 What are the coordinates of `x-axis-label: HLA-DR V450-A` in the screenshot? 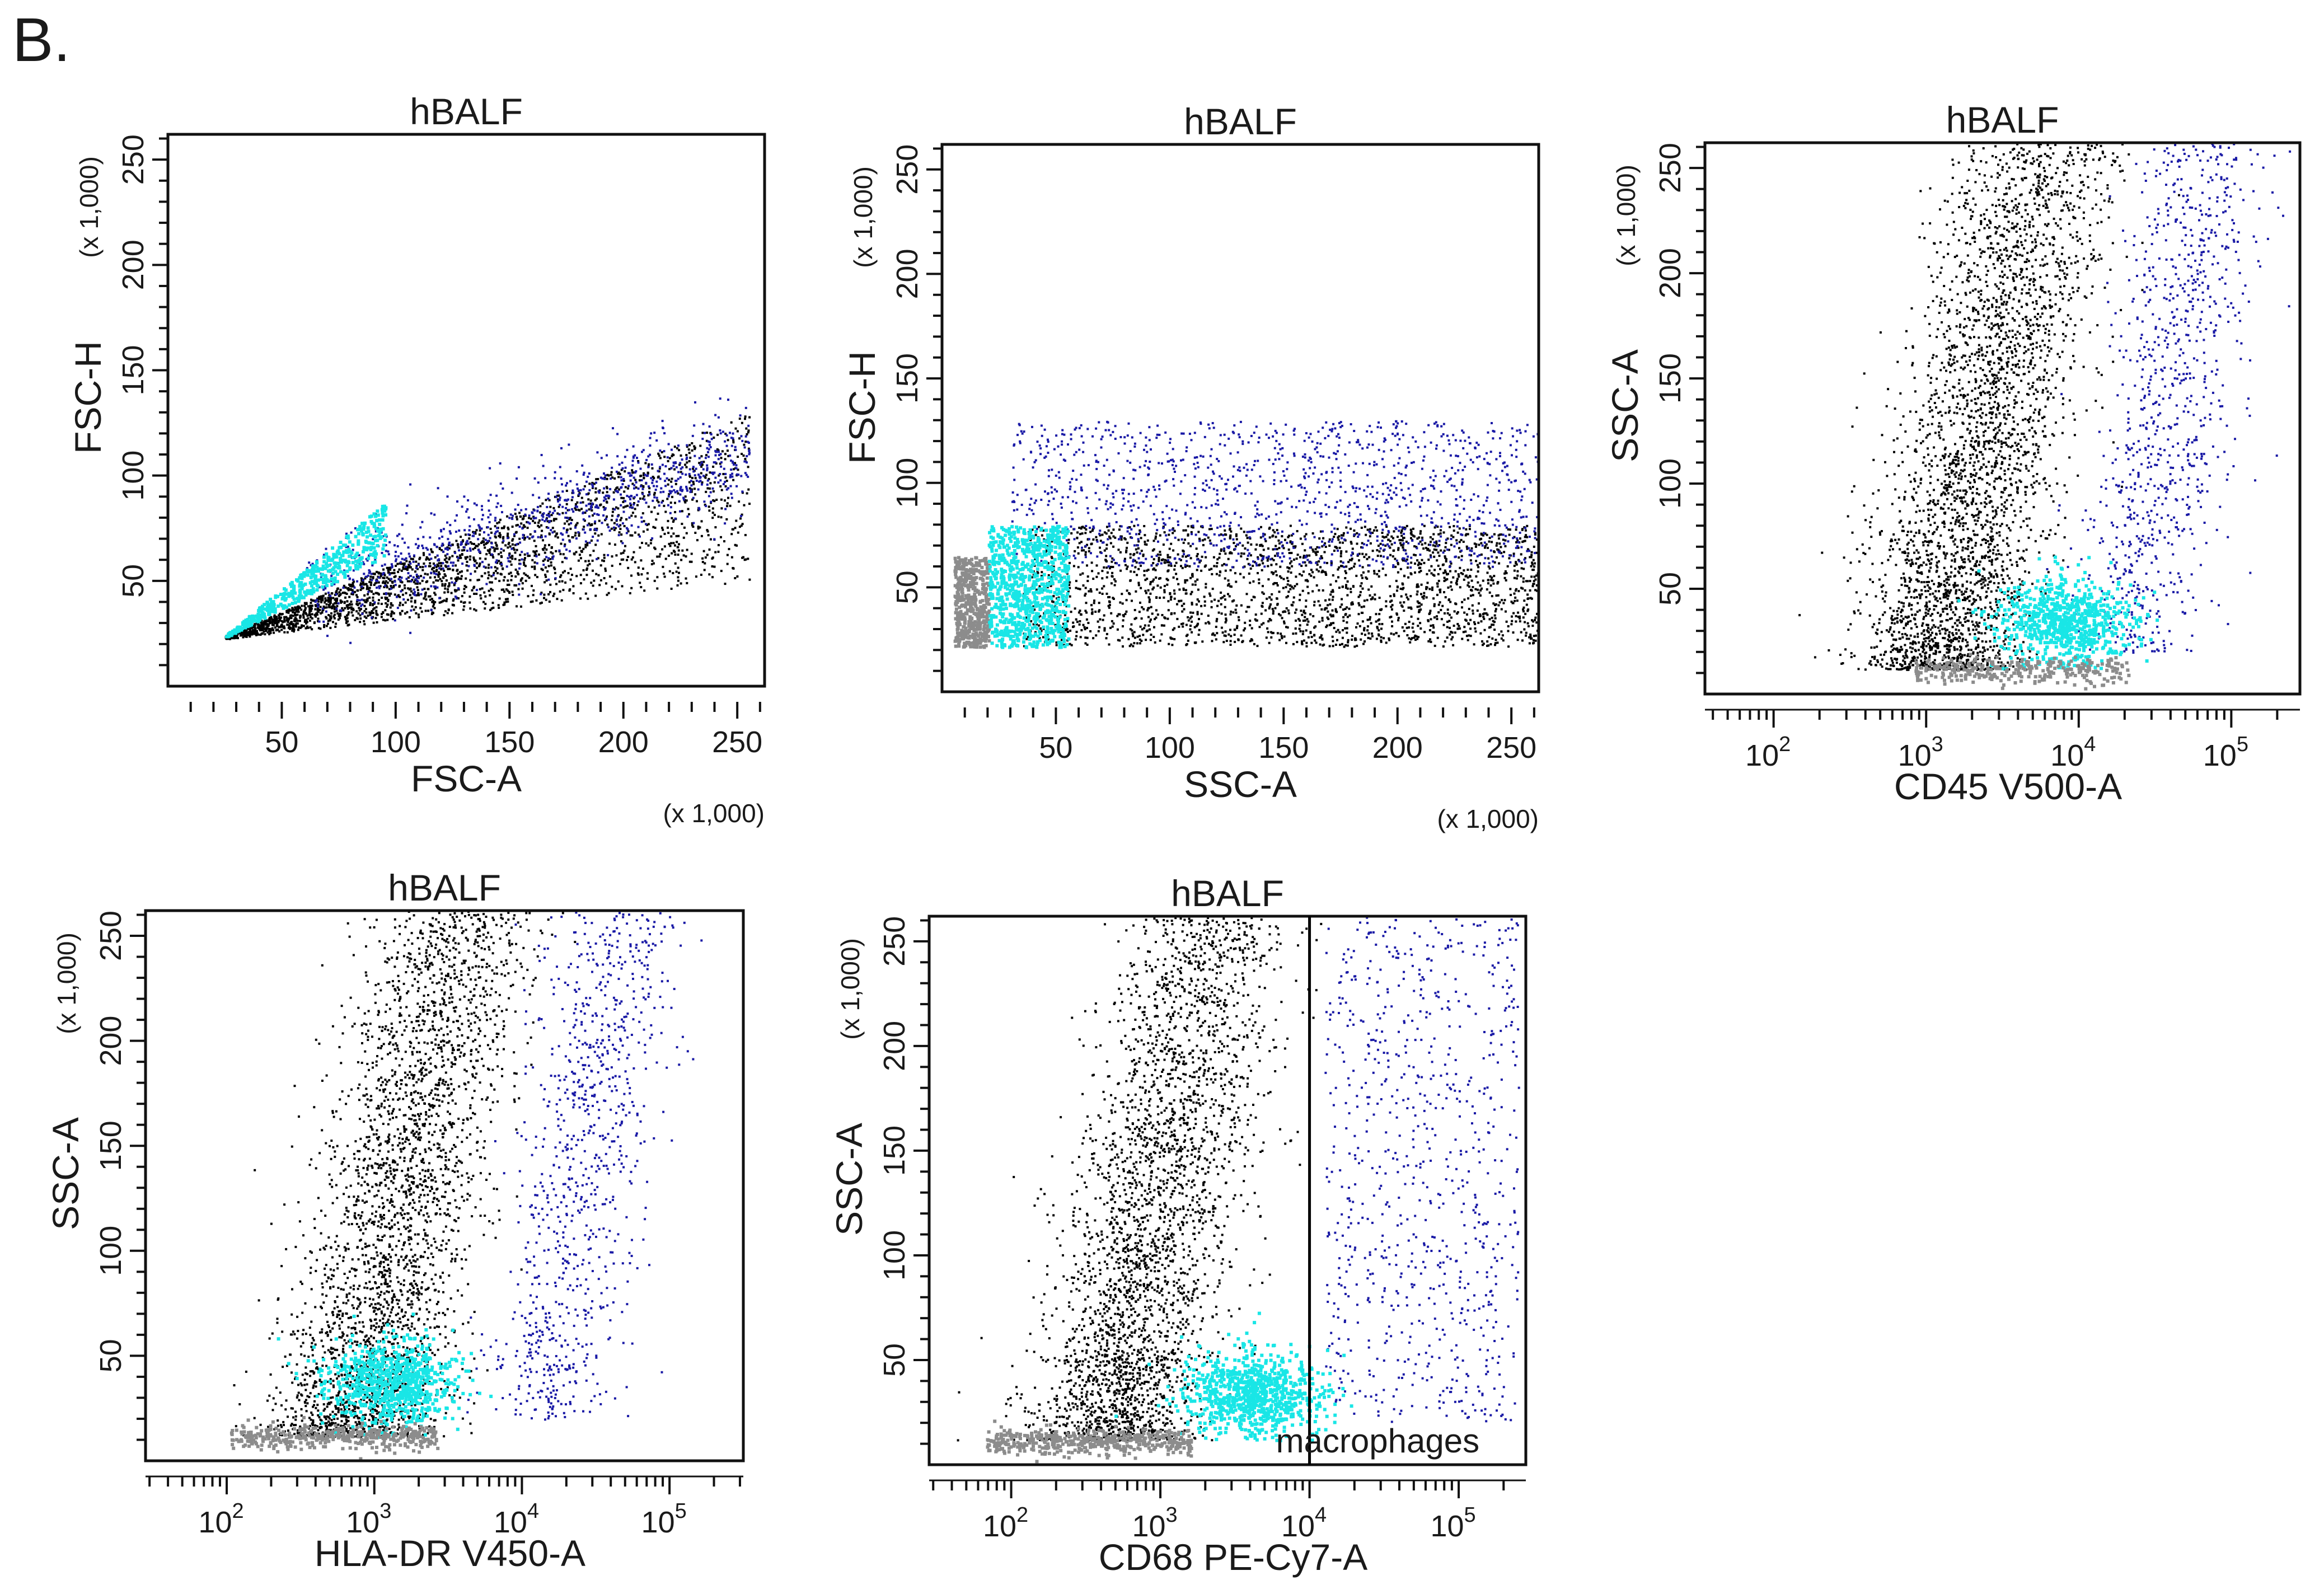 It's located at (450, 1553).